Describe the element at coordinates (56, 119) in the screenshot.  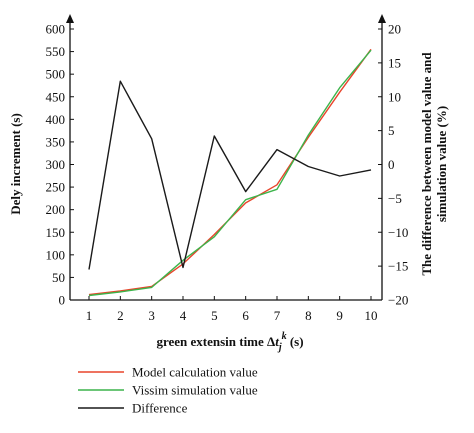
I see `left-tick-label: 400` at that location.